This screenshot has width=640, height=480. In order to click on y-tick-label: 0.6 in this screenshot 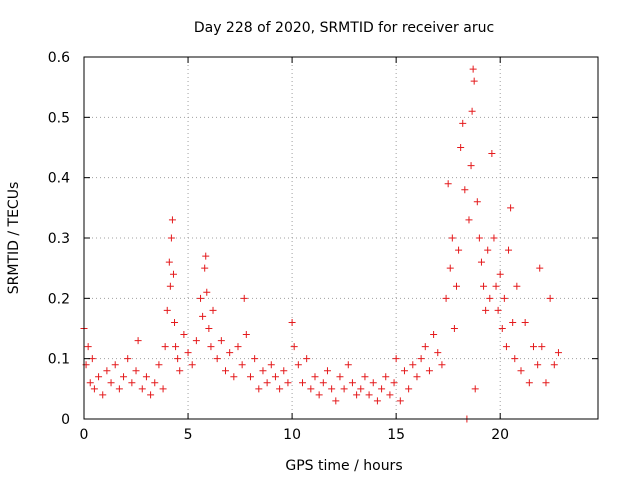, I will do `click(59, 58)`.